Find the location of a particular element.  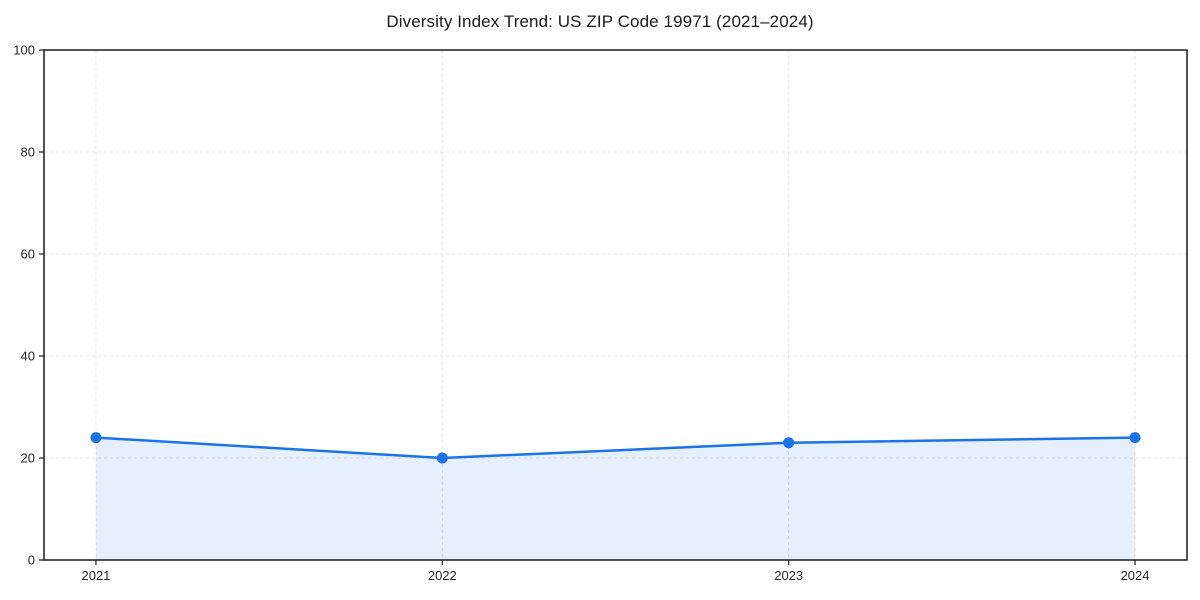

y-axis-tick-label: 100 is located at coordinates (24, 50).